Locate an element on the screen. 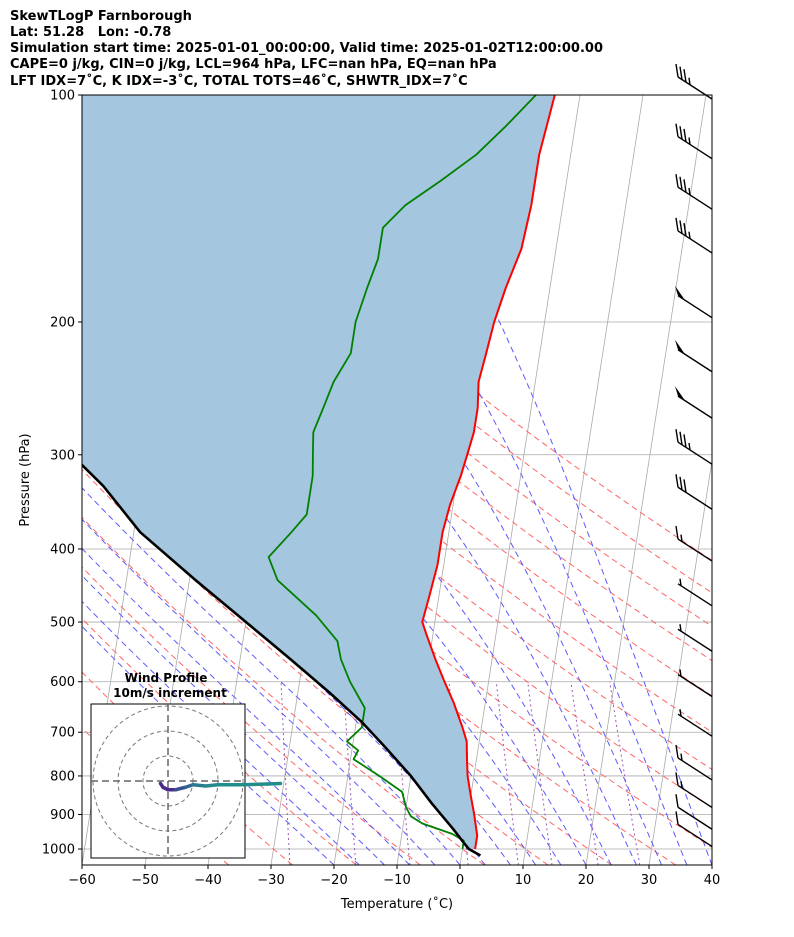 This screenshot has width=794, height=937. y-tick-label: 600 is located at coordinates (62, 682).